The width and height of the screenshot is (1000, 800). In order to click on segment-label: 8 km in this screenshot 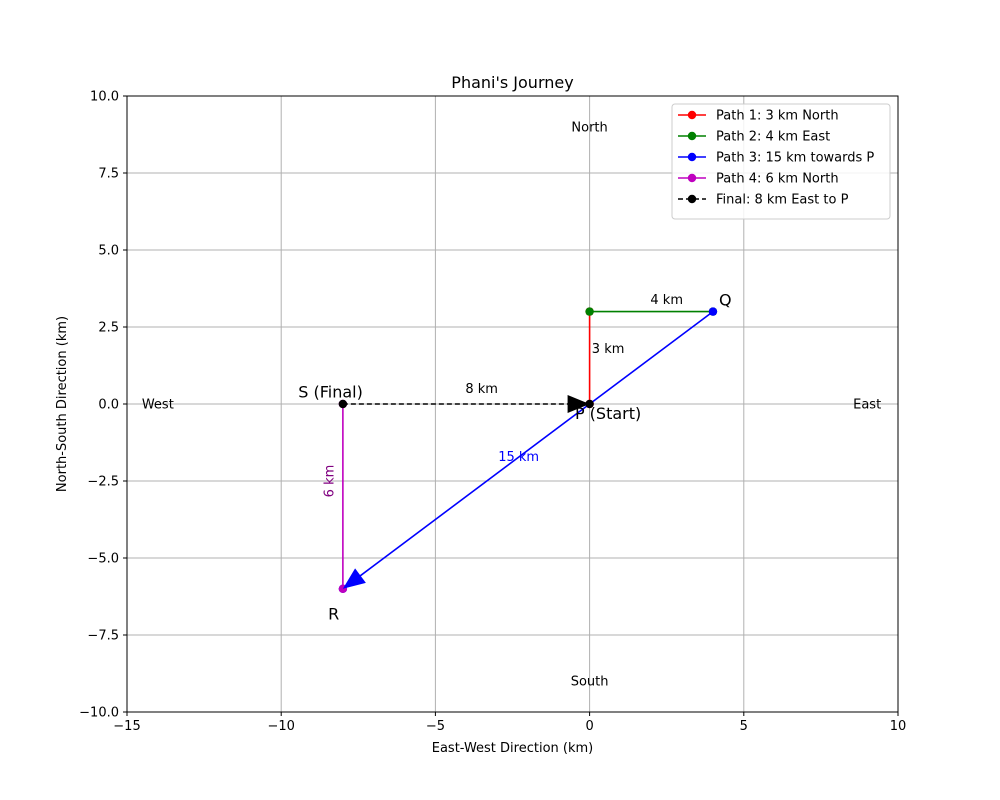, I will do `click(481, 389)`.